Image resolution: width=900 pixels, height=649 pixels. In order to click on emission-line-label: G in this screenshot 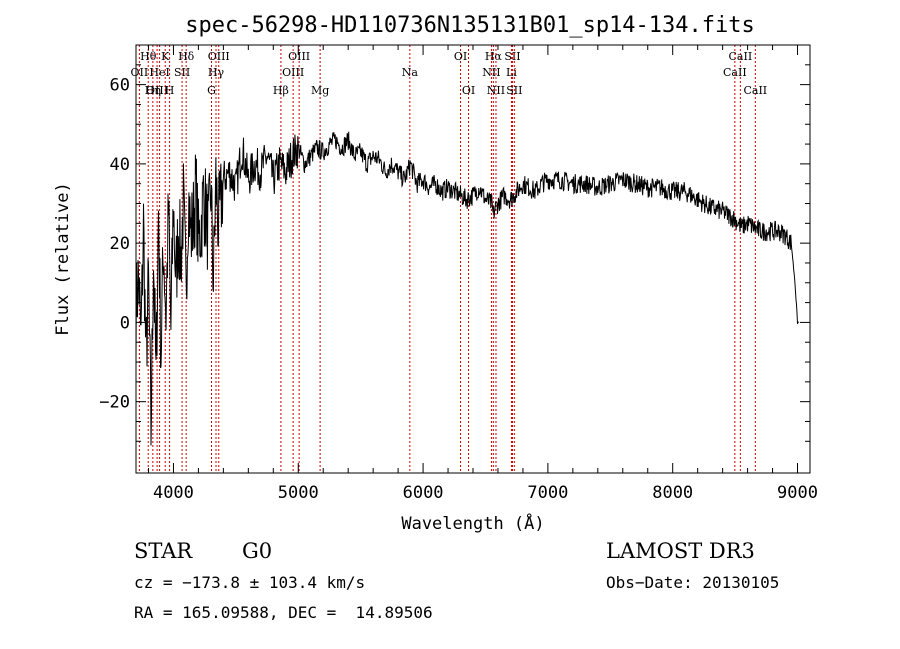, I will do `click(211, 90)`.